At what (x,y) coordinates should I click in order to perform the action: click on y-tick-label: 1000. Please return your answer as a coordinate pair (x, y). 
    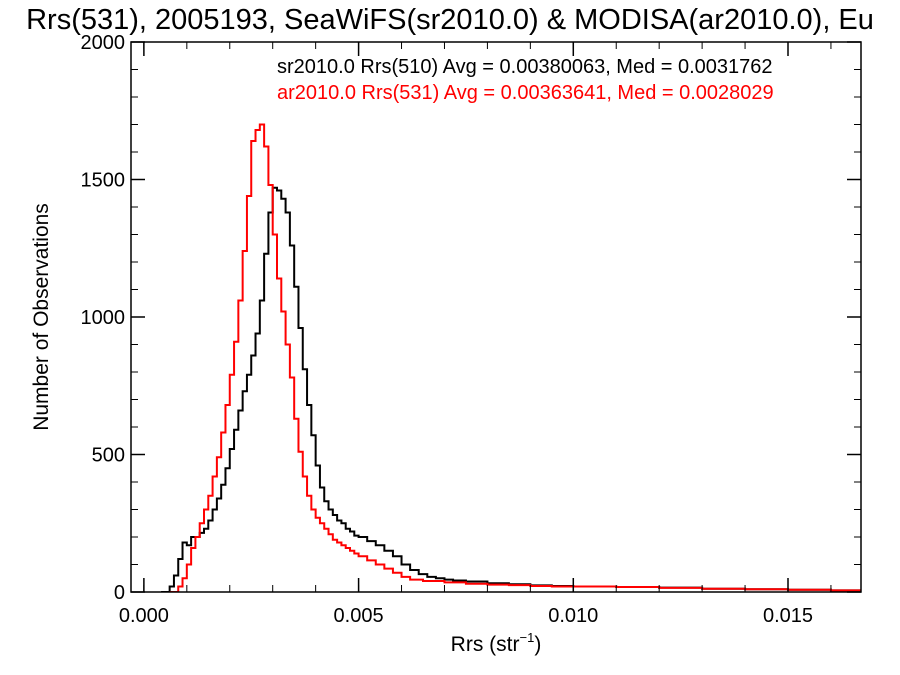
    Looking at the image, I should click on (103, 318).